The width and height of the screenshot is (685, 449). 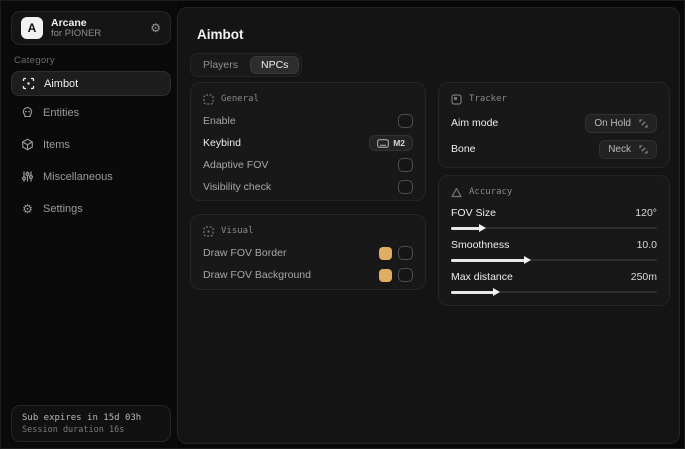 What do you see at coordinates (554, 99) in the screenshot?
I see `tracker-panel-header: Tracker` at bounding box center [554, 99].